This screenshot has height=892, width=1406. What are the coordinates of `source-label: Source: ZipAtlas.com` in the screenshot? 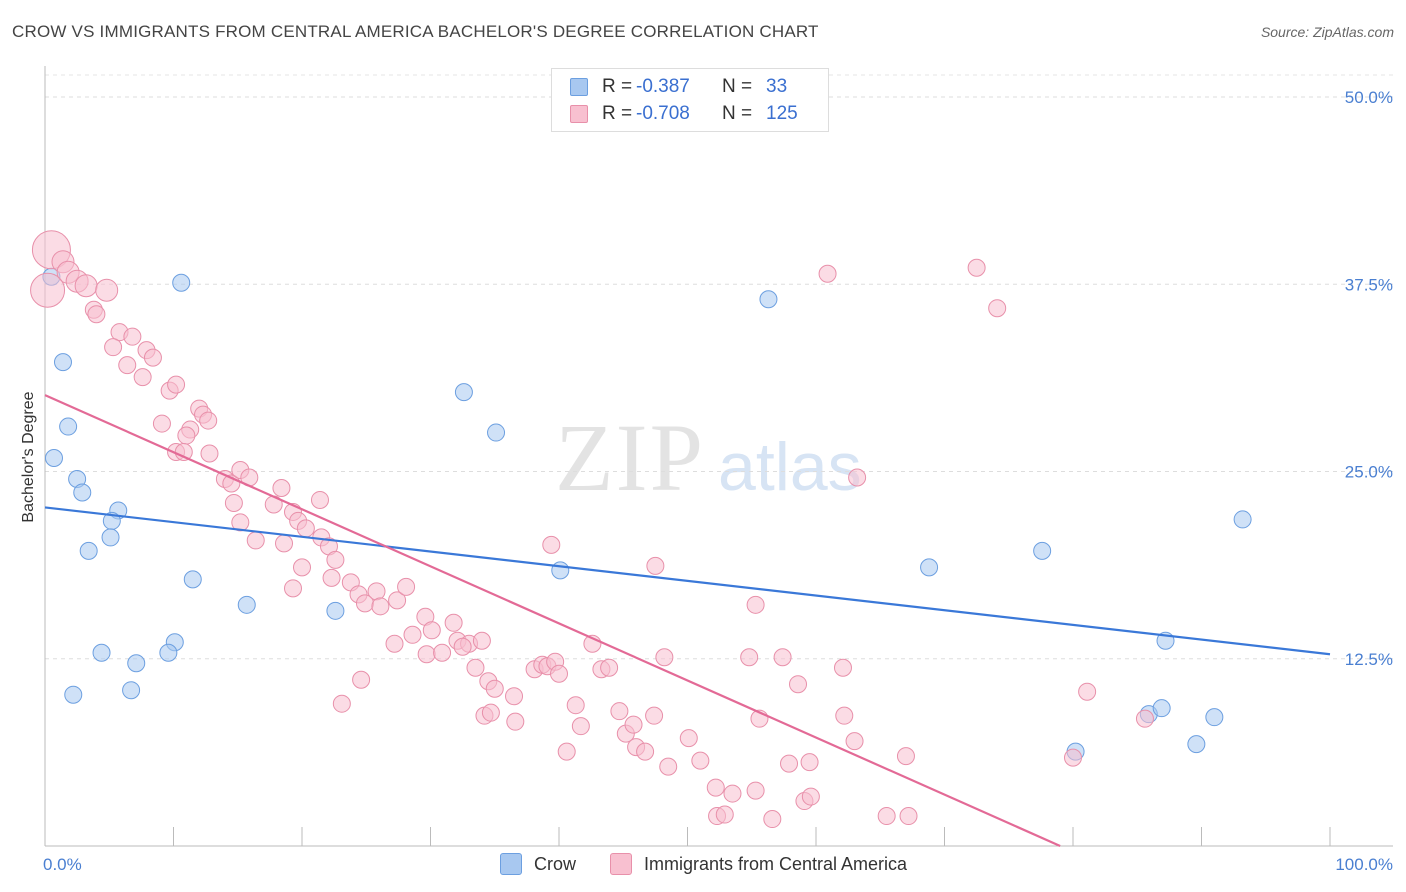 It's located at (1327, 32).